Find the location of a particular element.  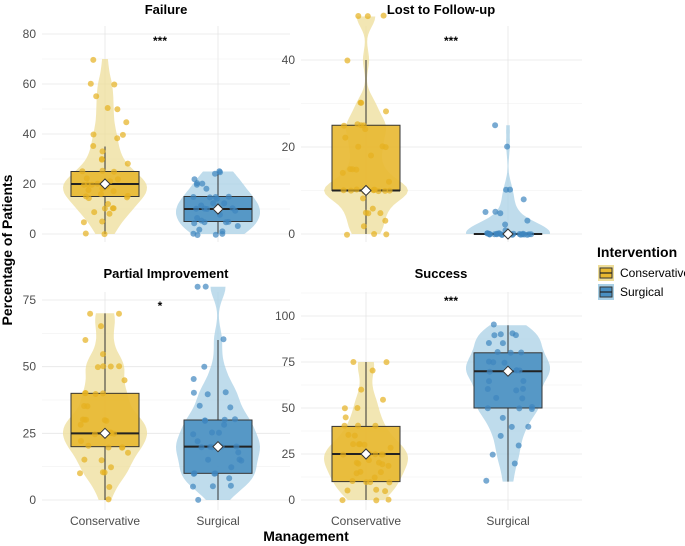

box is located at coordinates (508, 380).